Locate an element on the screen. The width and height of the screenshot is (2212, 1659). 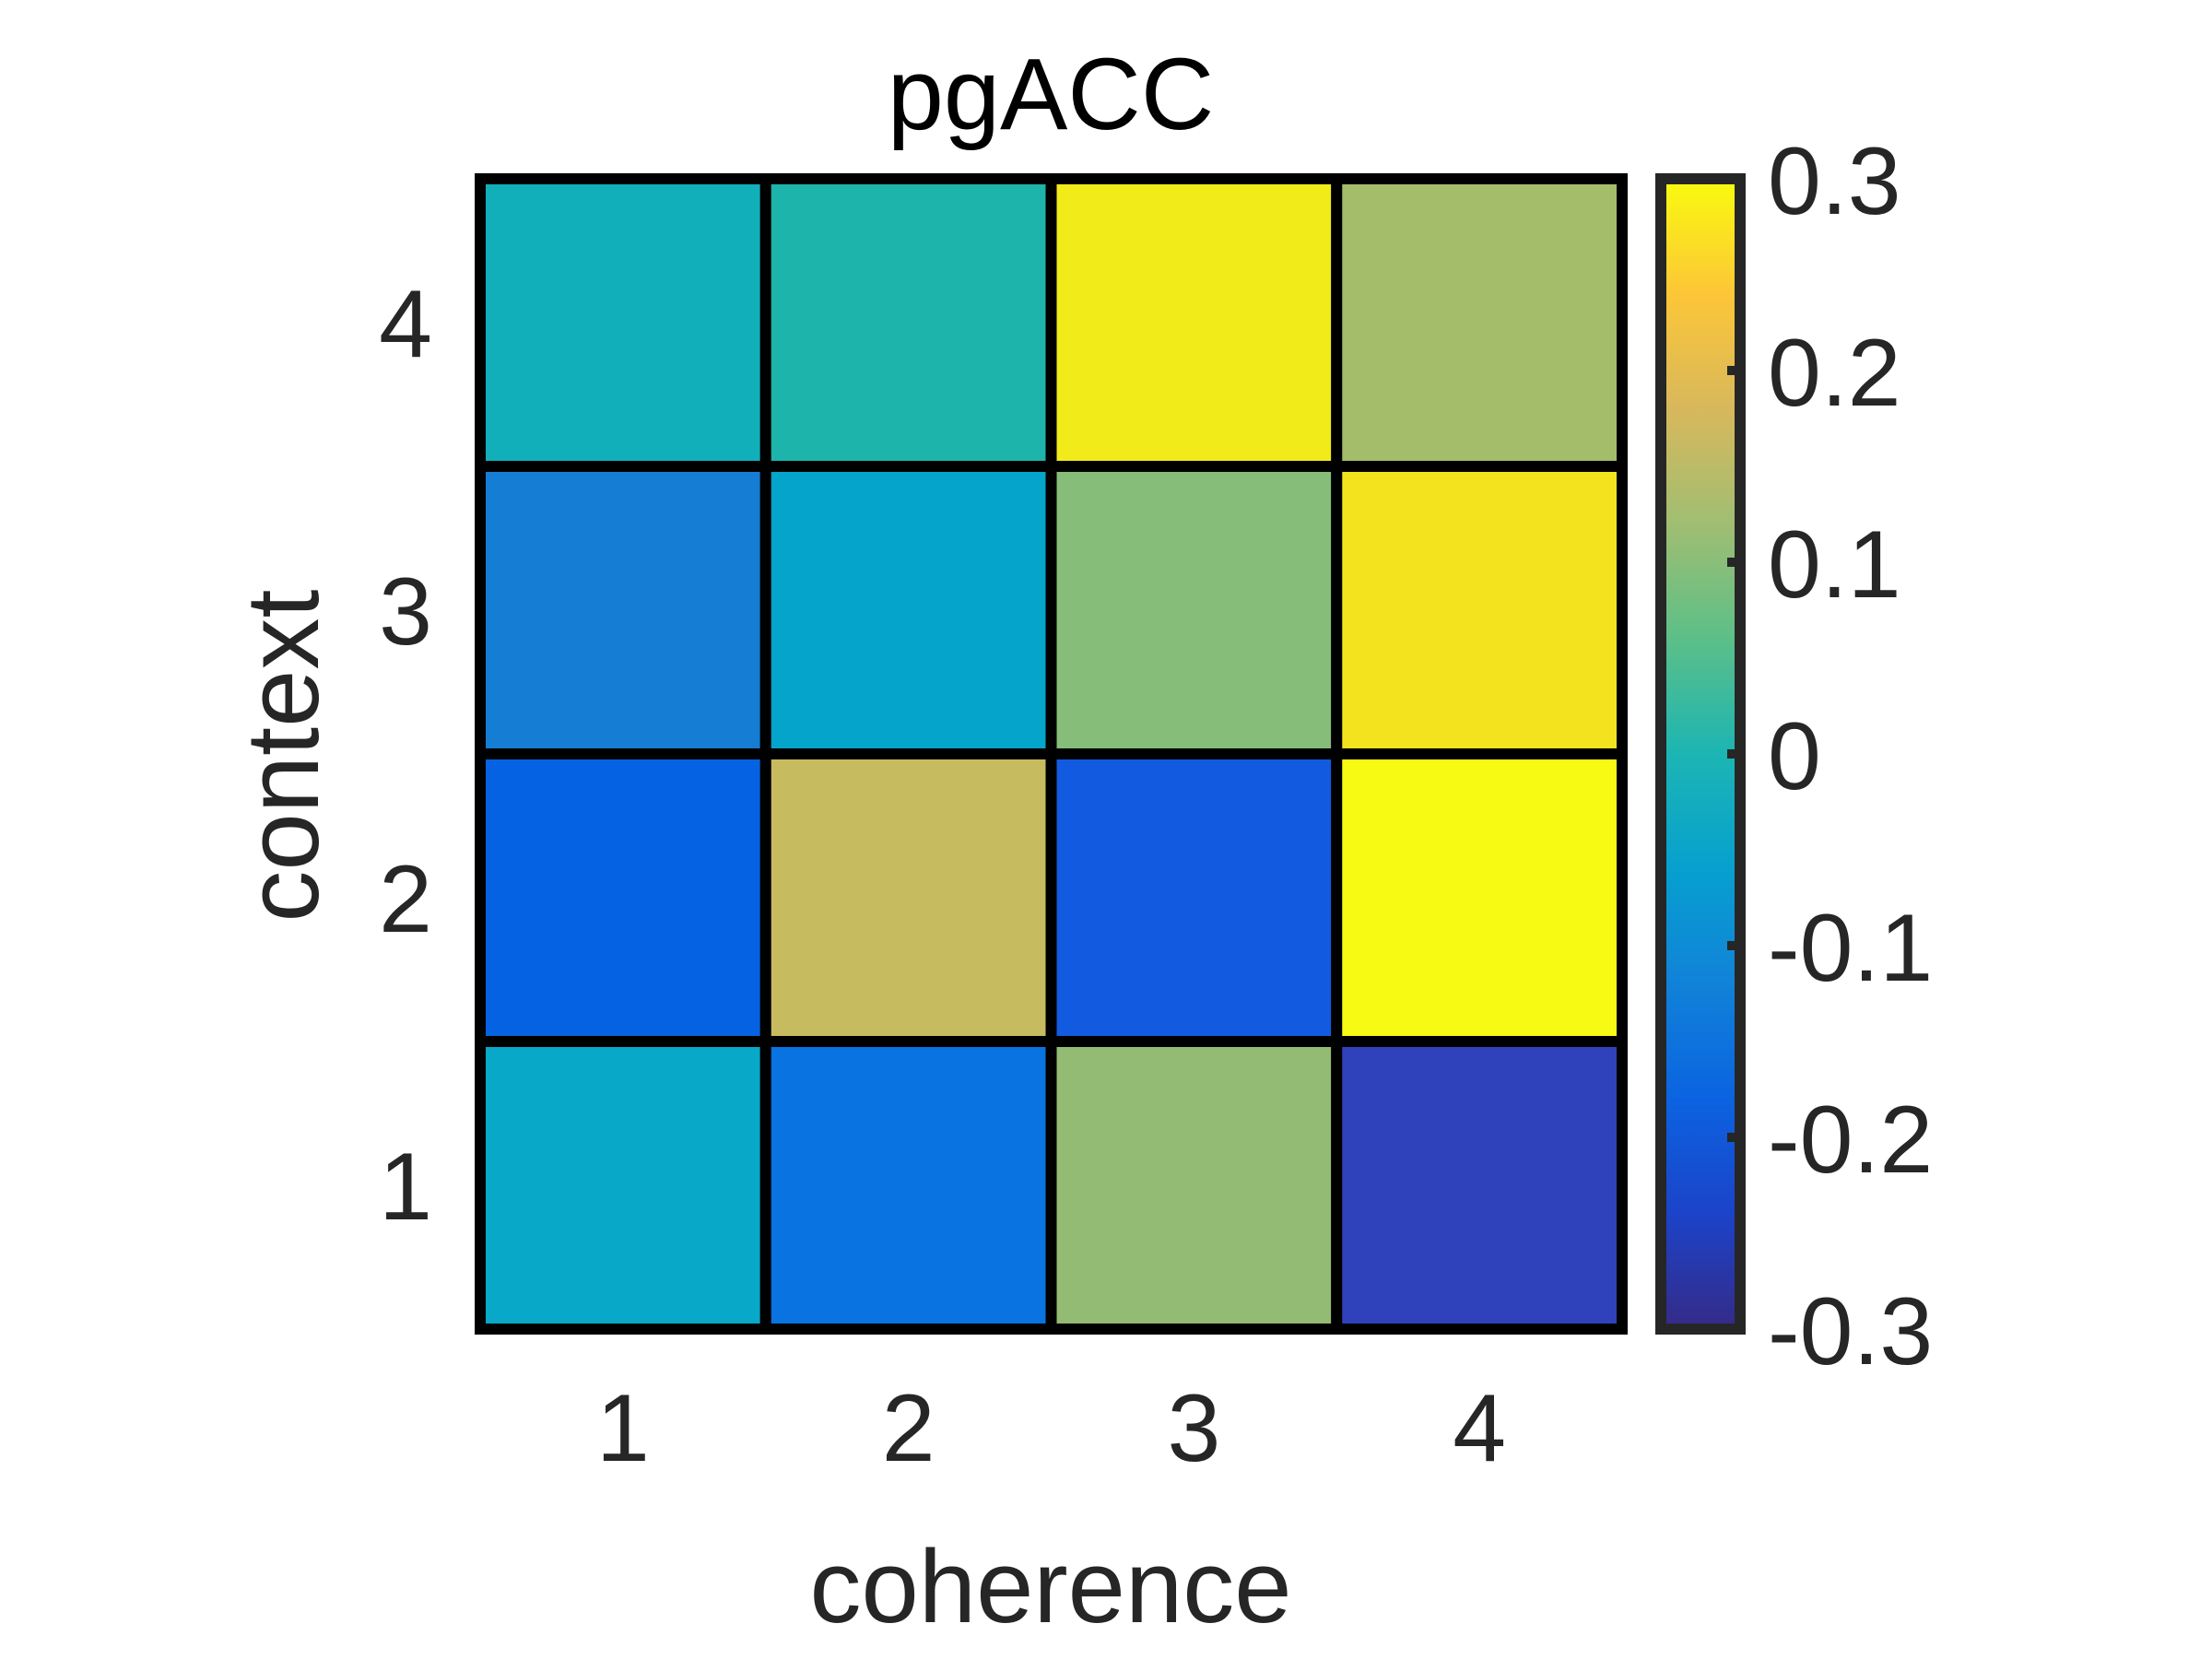
colorbar-tick-label: 0.2 is located at coordinates (1834, 373).